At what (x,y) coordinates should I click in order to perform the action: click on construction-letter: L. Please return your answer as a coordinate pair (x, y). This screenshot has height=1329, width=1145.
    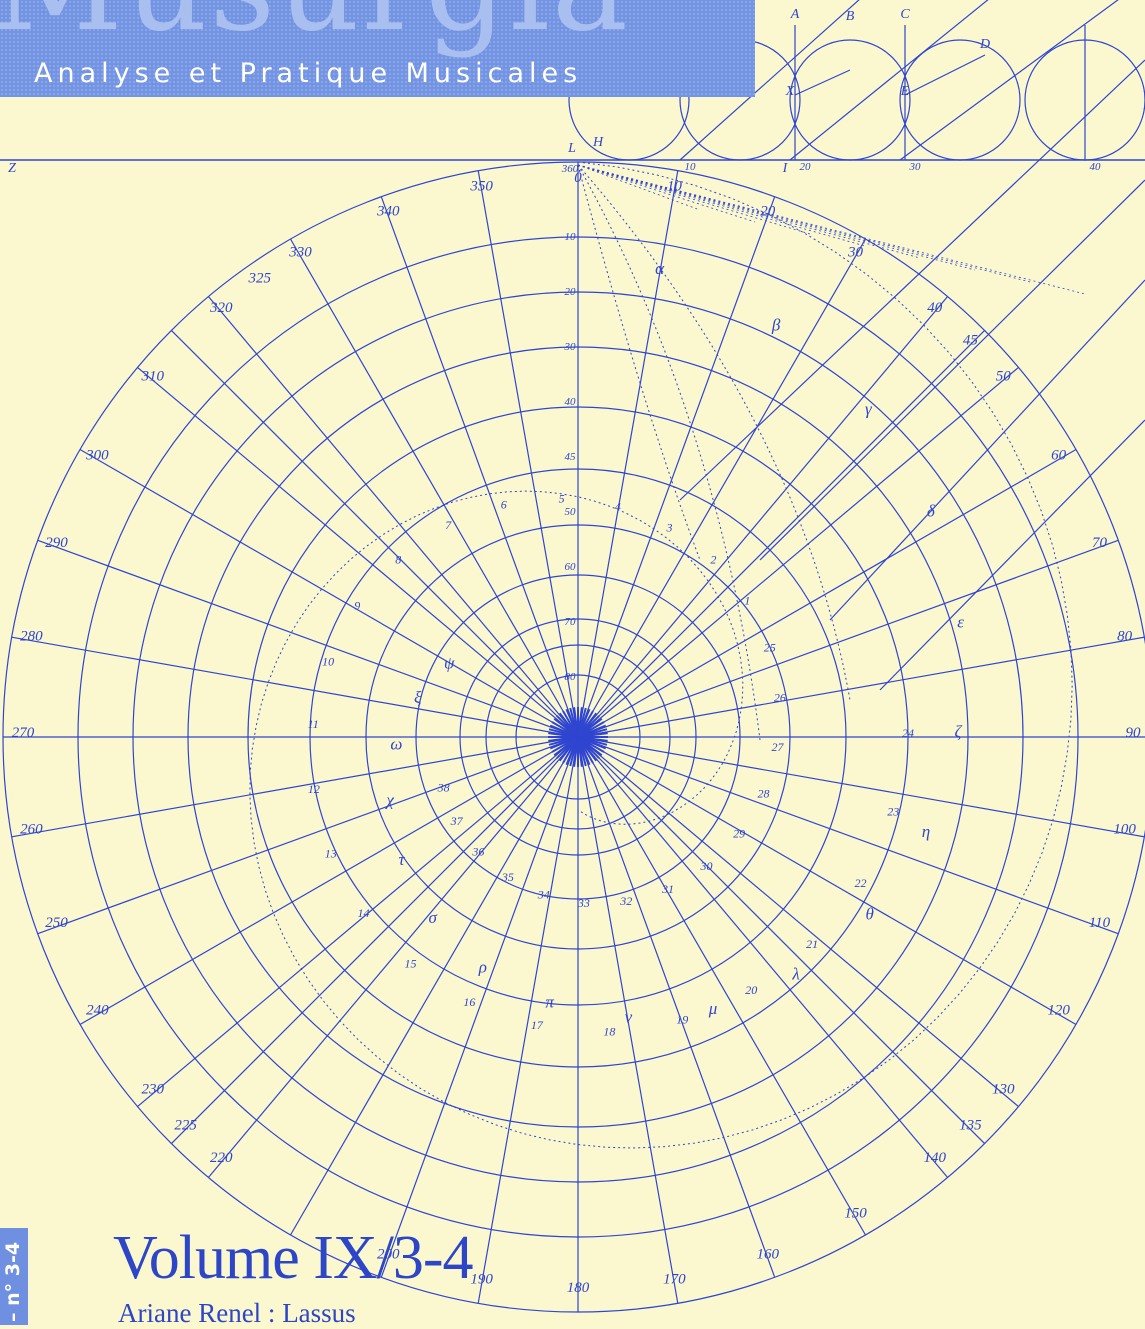
    Looking at the image, I should click on (571, 148).